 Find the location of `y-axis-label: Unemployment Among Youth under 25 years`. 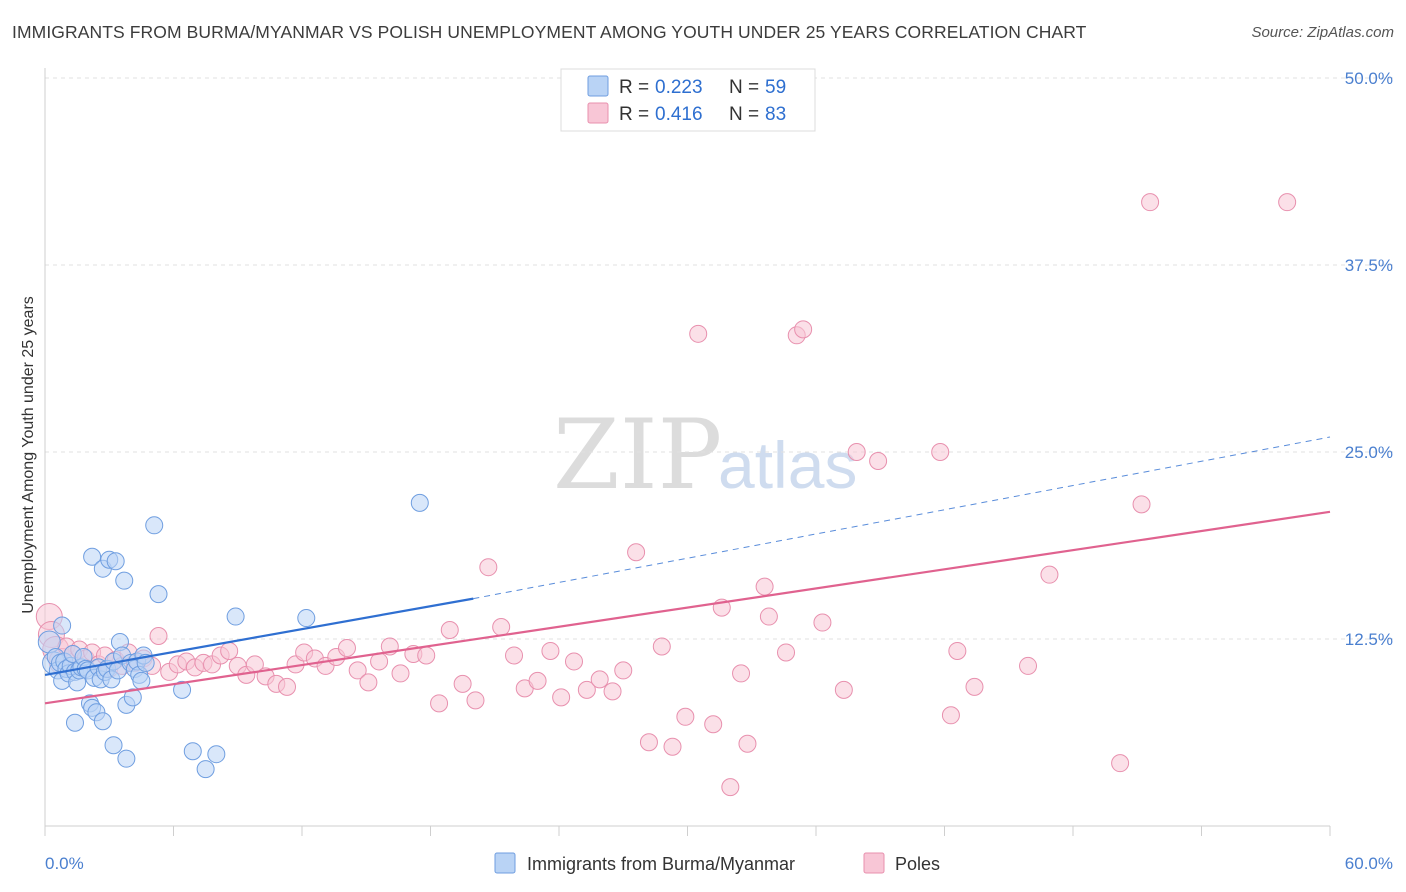

y-axis-label: Unemployment Among Youth under 25 years is located at coordinates (28, 455).